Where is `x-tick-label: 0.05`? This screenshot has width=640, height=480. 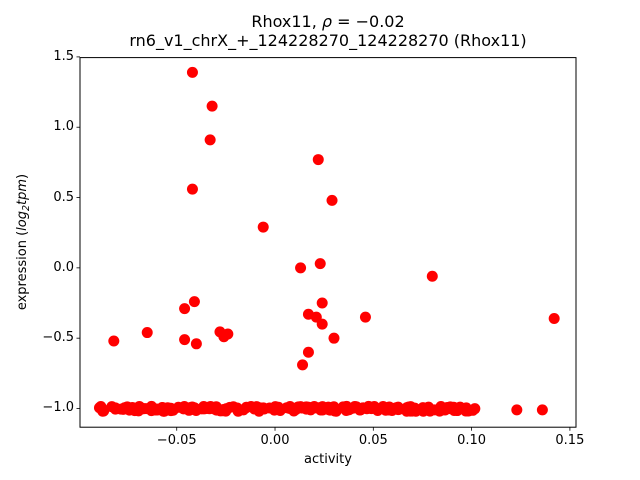
x-tick-label: 0.05 is located at coordinates (373, 440).